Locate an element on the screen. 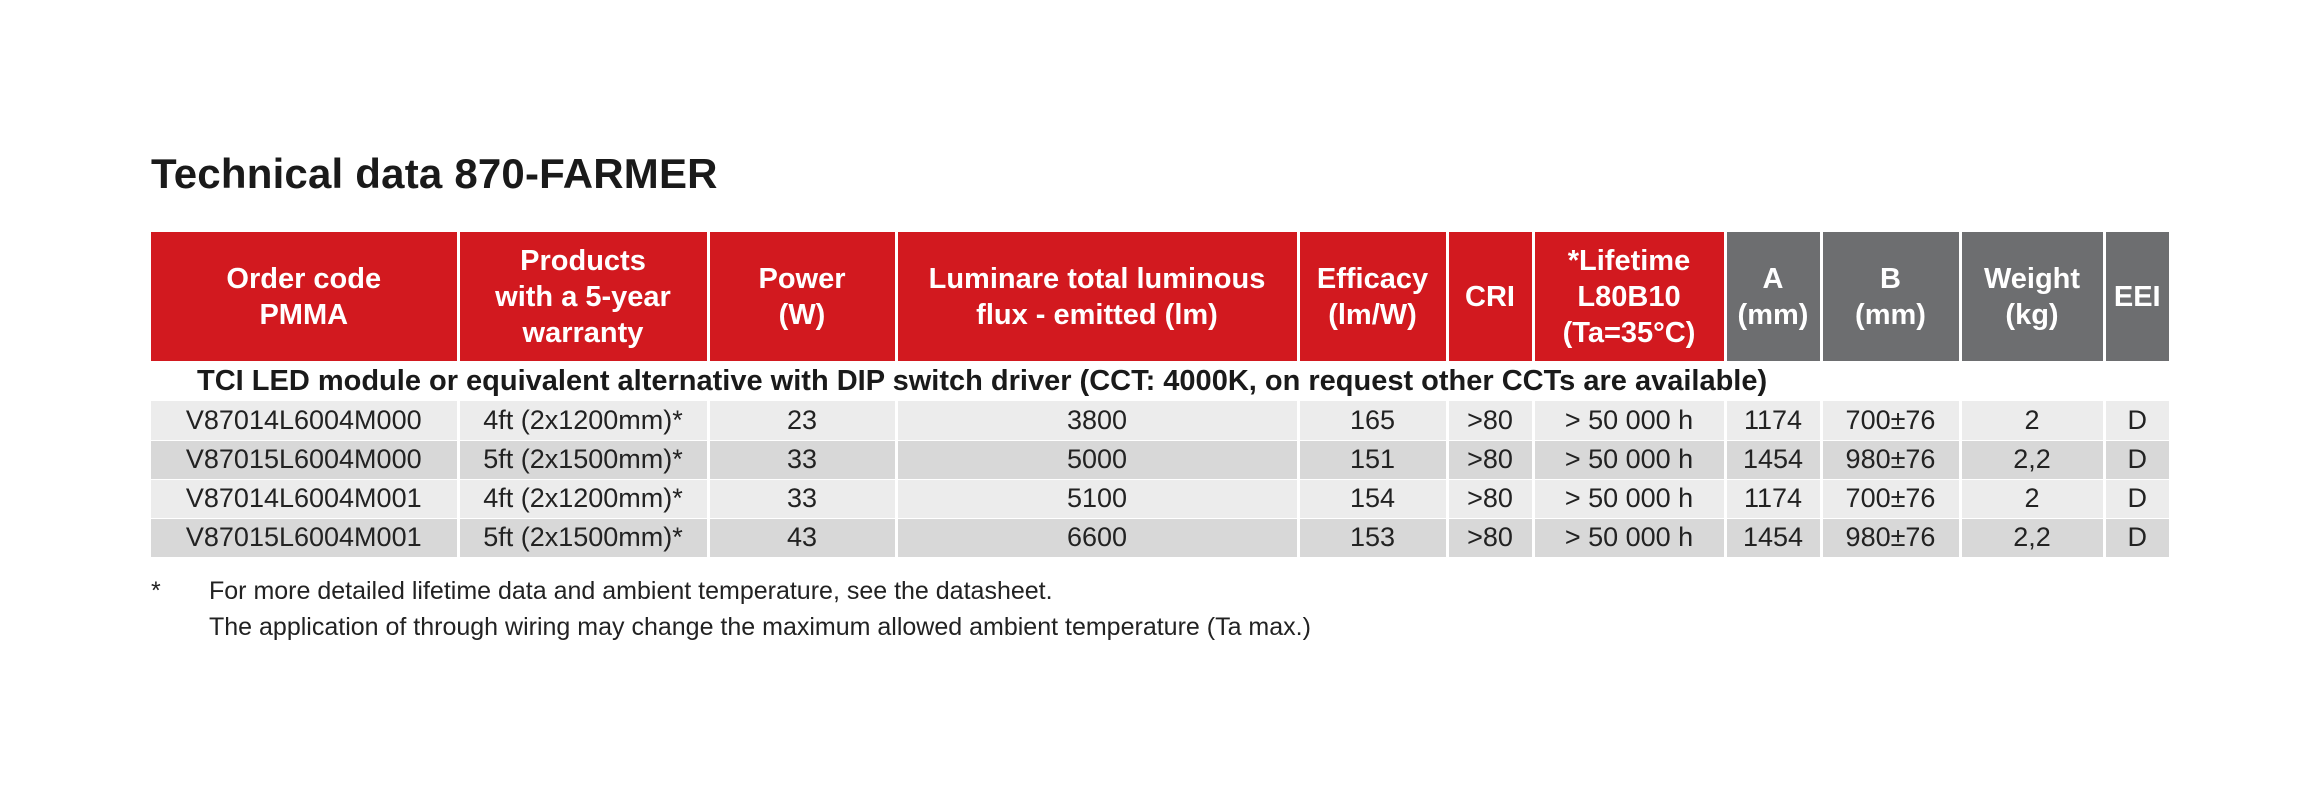 Image resolution: width=2315 pixels, height=801 pixels. cell-order-code: V87014L6004M001 is located at coordinates (305, 498).